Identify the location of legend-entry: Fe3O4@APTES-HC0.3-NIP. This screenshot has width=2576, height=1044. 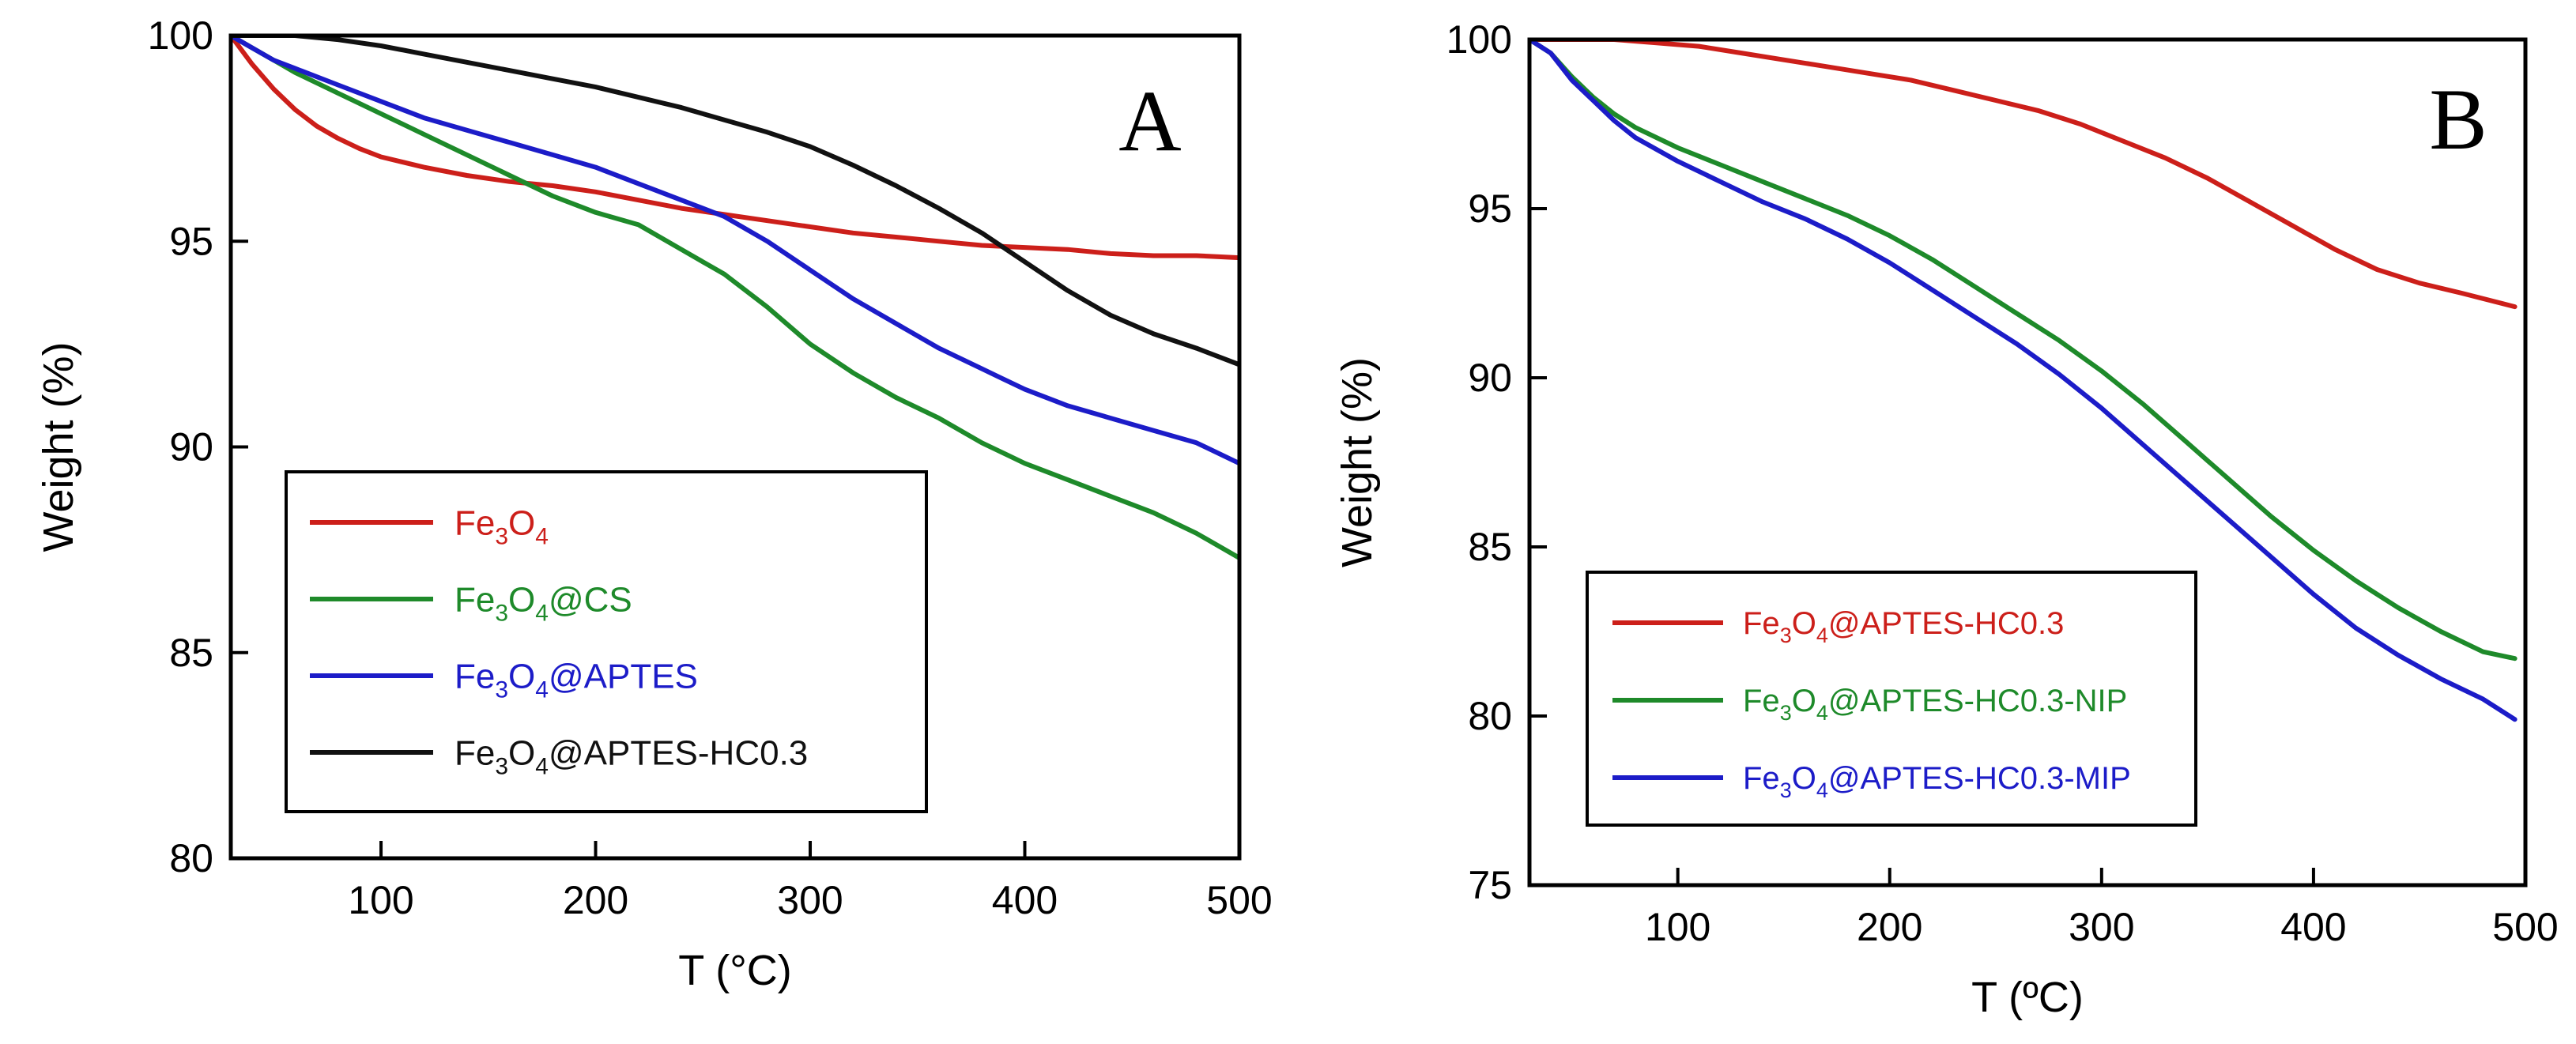
(1935, 704).